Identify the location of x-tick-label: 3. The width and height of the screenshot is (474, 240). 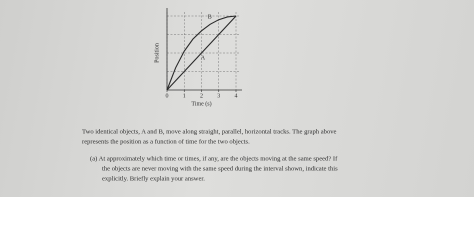
(218, 96).